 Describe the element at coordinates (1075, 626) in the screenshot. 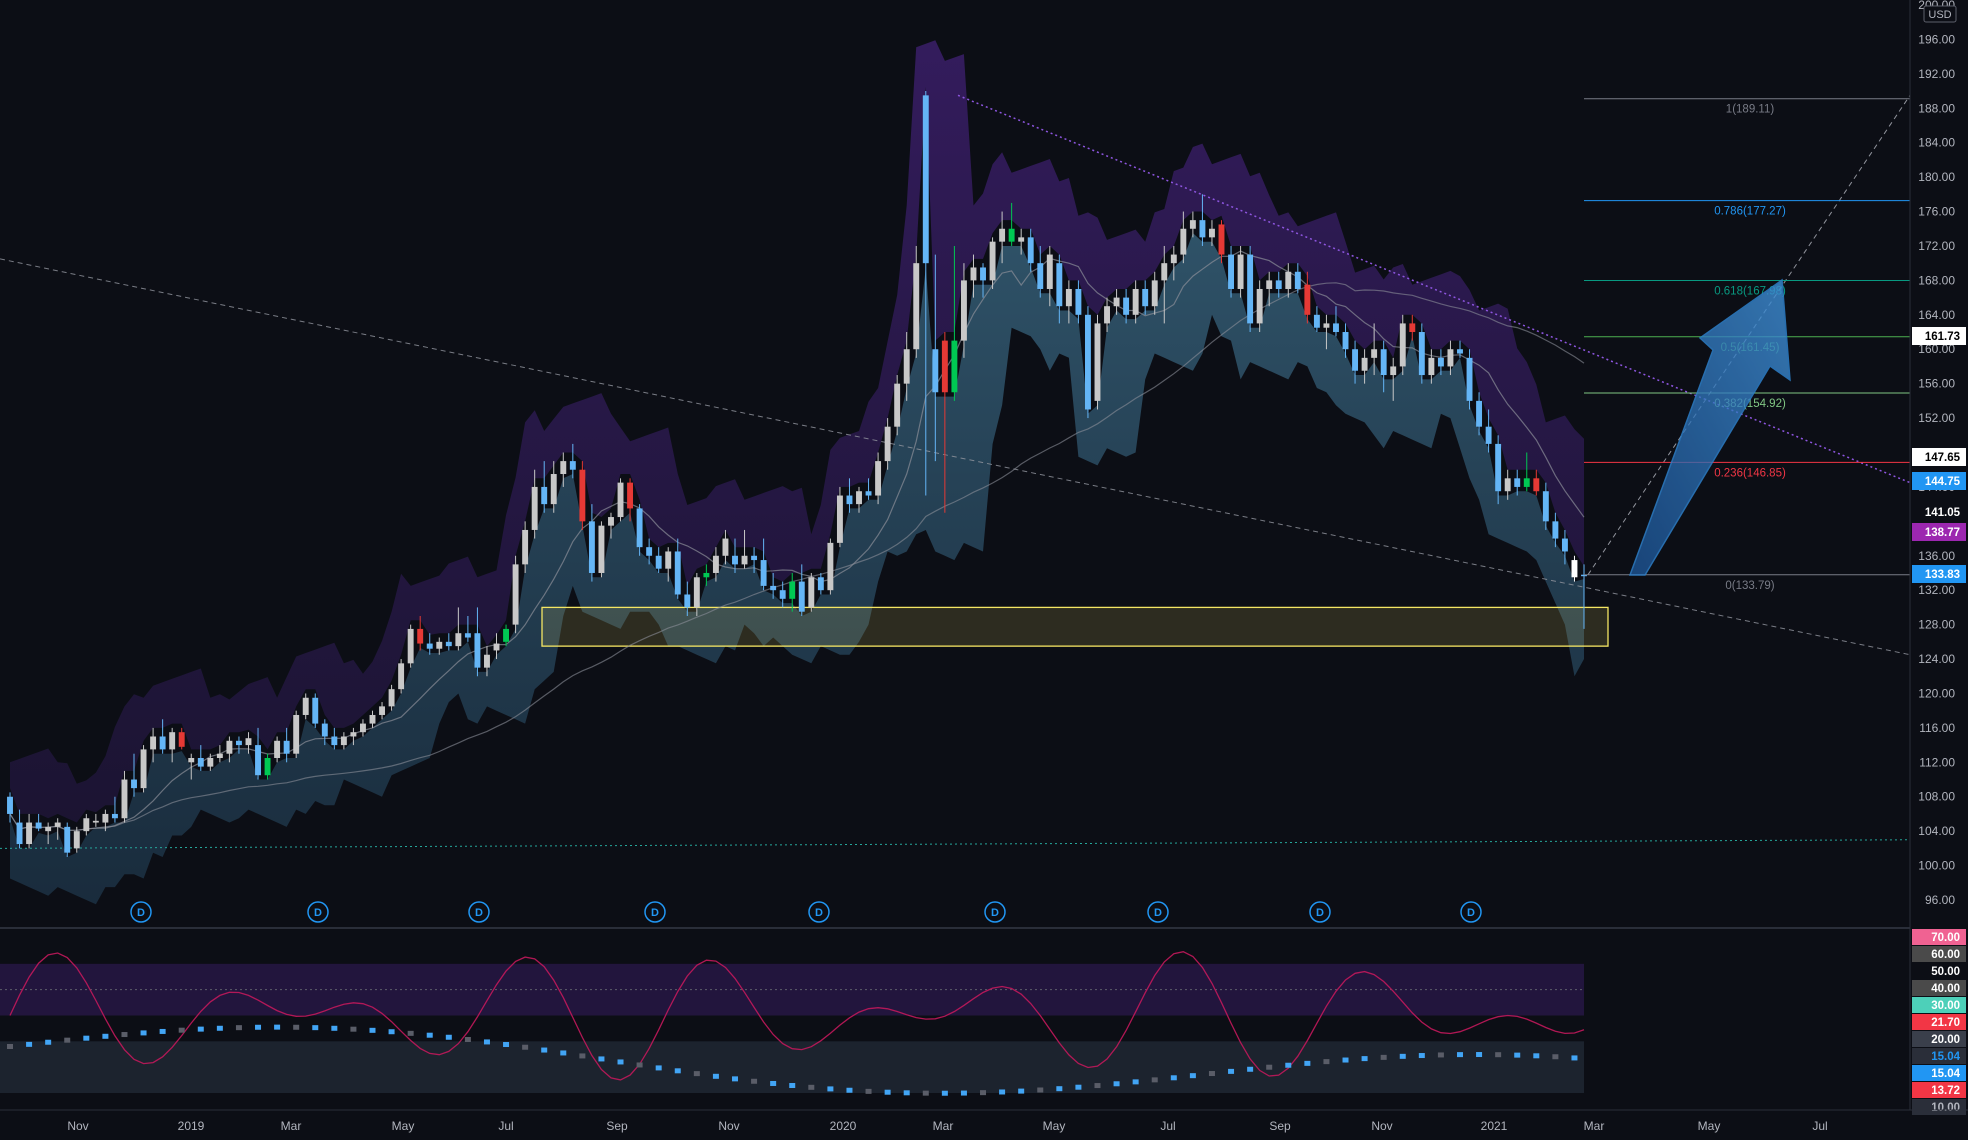

I see `support-zone` at that location.